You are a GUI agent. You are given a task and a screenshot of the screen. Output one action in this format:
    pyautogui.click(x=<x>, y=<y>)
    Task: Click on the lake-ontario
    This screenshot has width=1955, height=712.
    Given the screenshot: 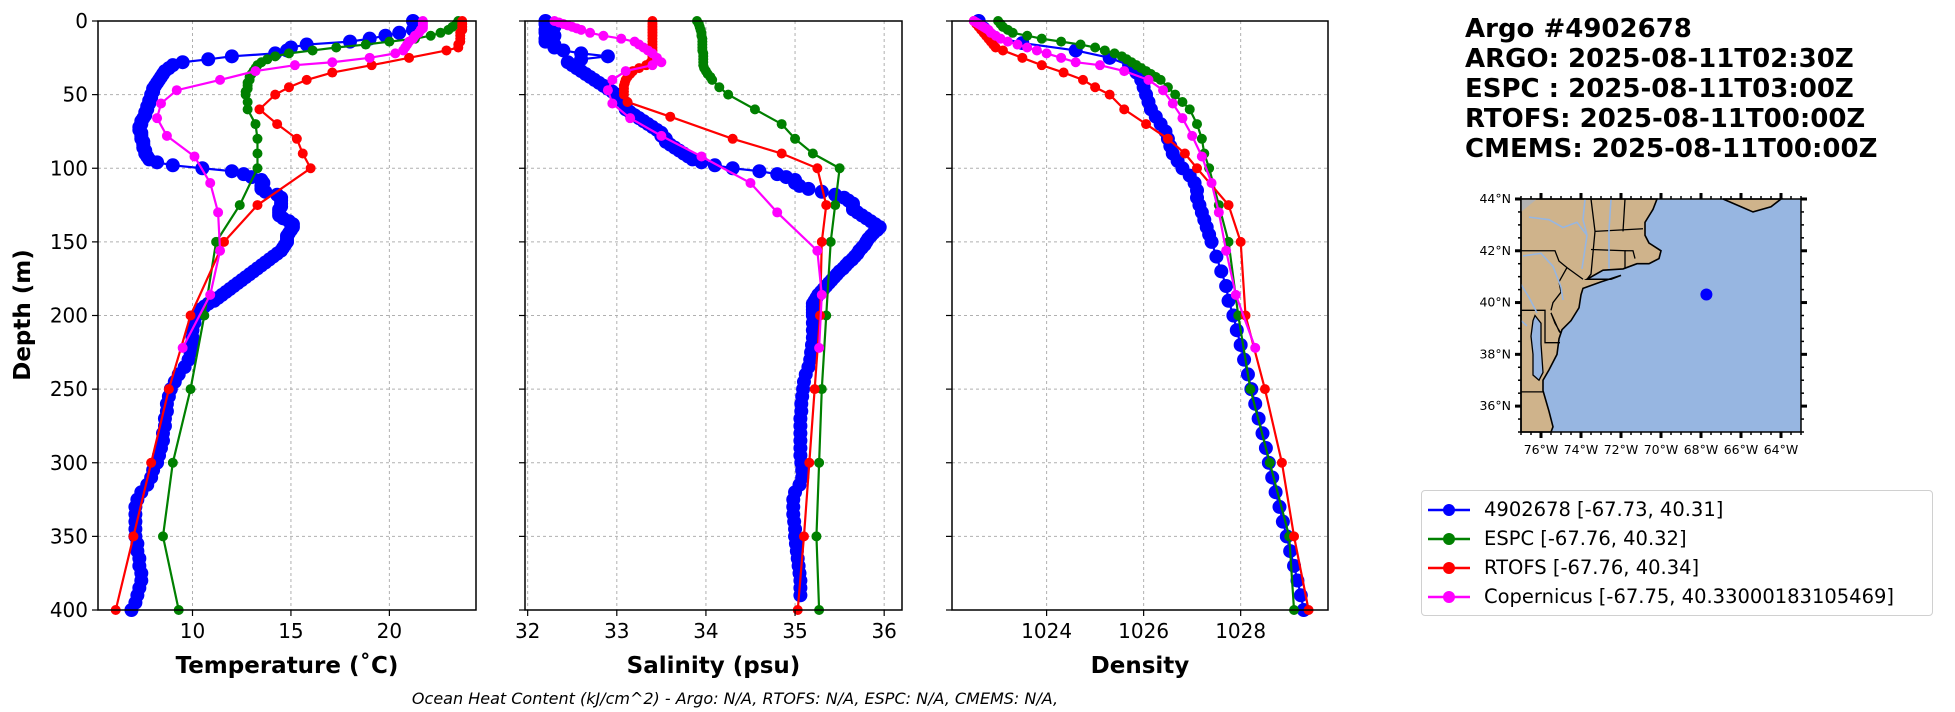 What is the action you would take?
    pyautogui.click(x=1529, y=205)
    